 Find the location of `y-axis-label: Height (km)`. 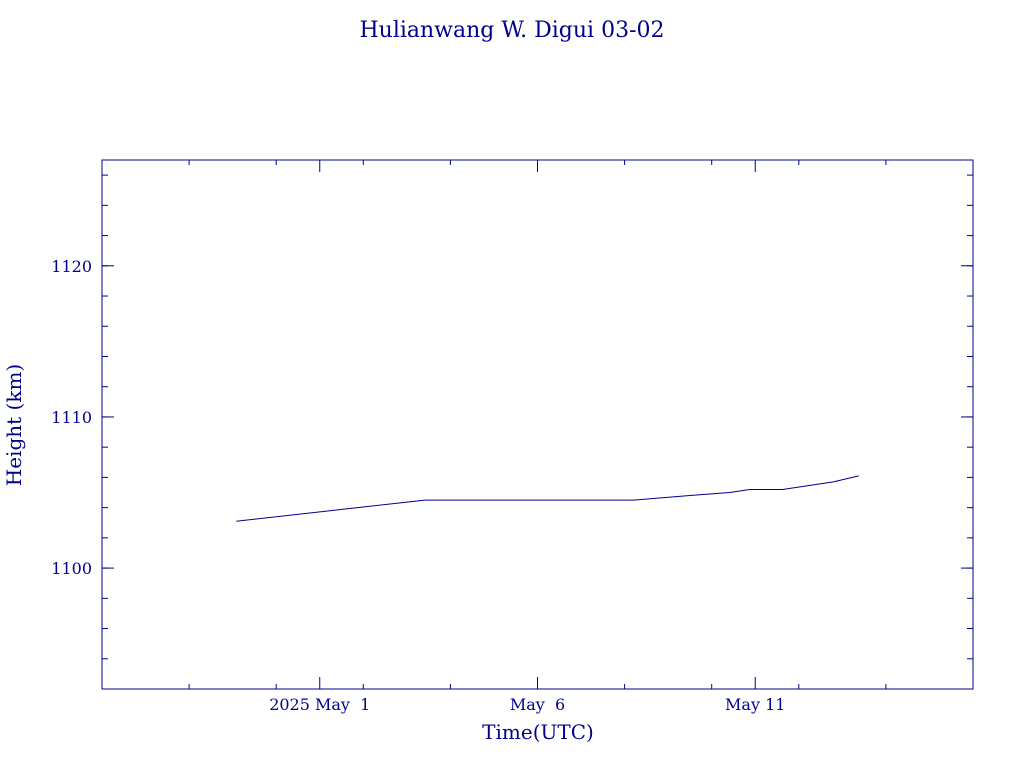

y-axis-label: Height (km) is located at coordinates (14, 425).